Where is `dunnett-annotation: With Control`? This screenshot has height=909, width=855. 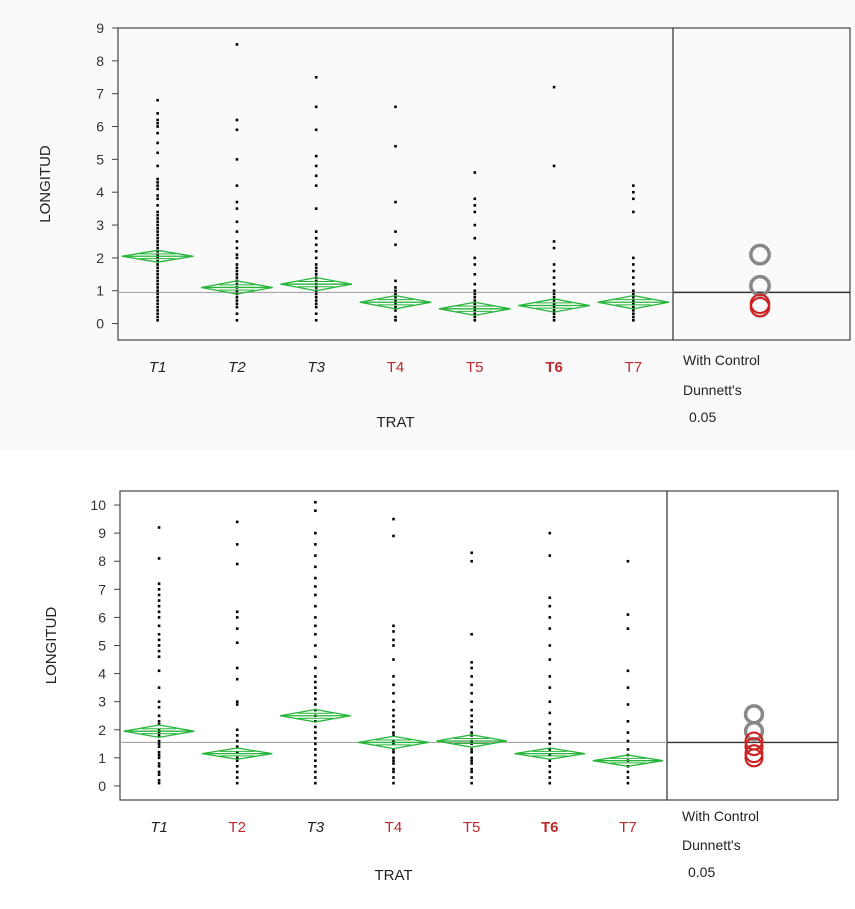
dunnett-annotation: With Control is located at coordinates (720, 816).